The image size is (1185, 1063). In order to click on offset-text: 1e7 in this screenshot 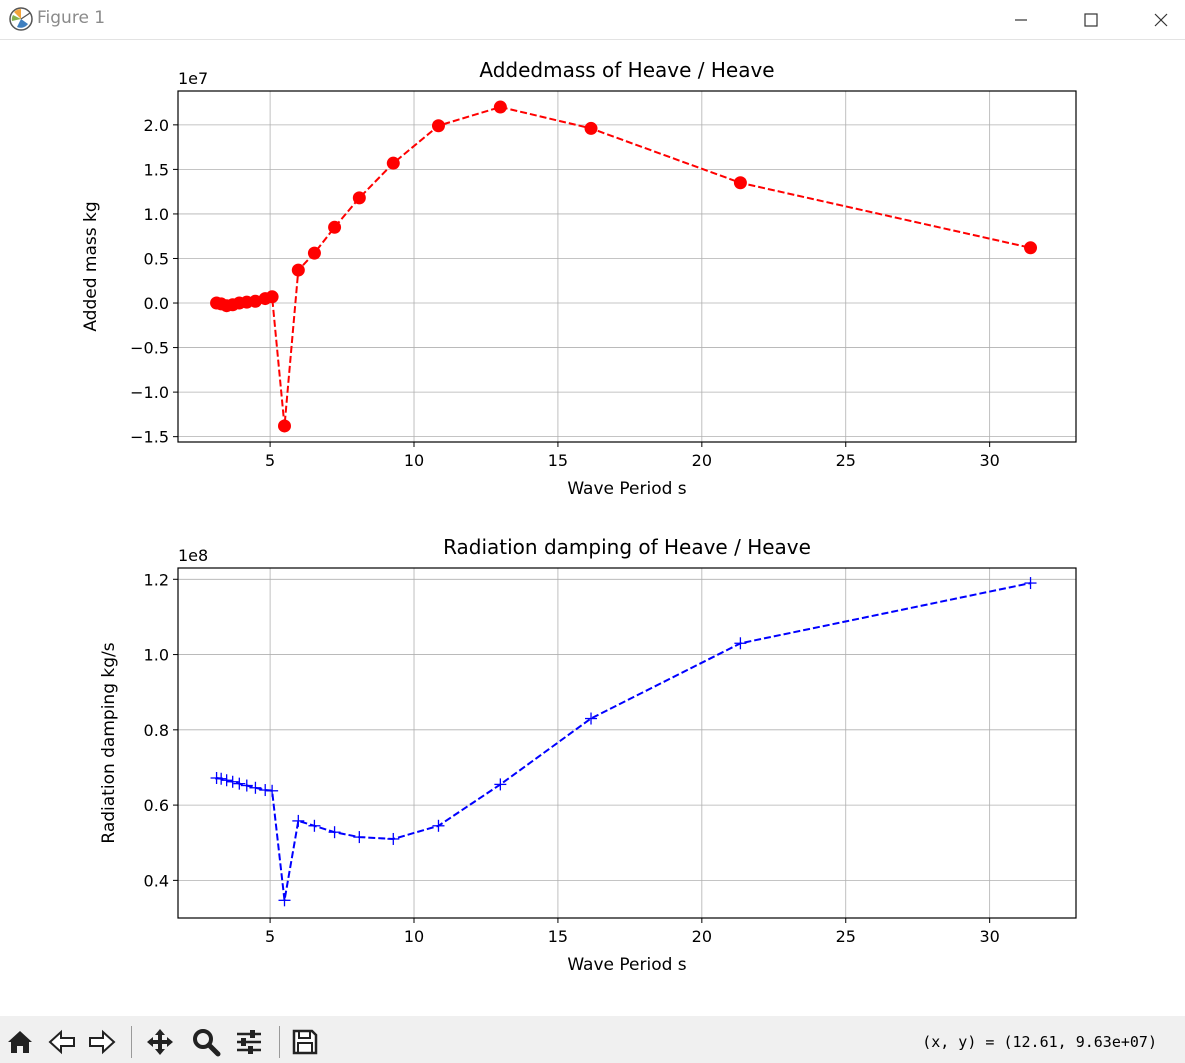, I will do `click(193, 78)`.